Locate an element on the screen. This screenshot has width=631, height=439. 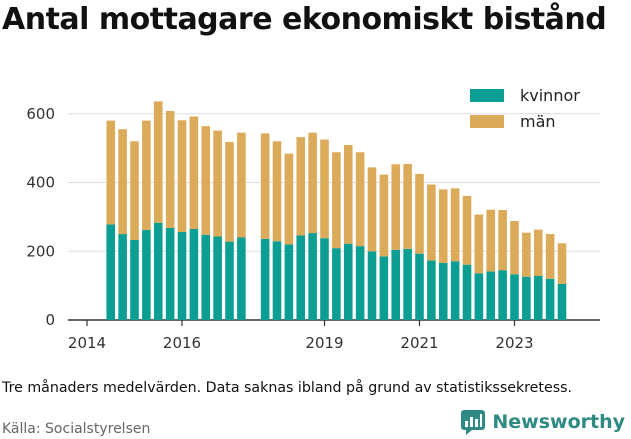
x-tick-label: 2014 is located at coordinates (87, 343).